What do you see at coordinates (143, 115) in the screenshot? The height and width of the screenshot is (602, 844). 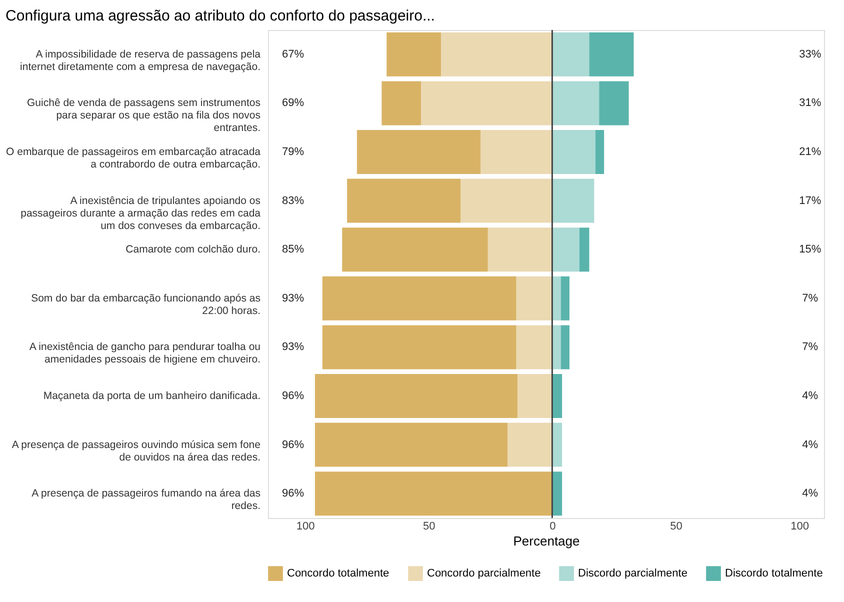 I see `y-tick-label: Guichê de venda de passagens sem instrumentos para separar os que estão na fila dos novos entrantes.` at bounding box center [143, 115].